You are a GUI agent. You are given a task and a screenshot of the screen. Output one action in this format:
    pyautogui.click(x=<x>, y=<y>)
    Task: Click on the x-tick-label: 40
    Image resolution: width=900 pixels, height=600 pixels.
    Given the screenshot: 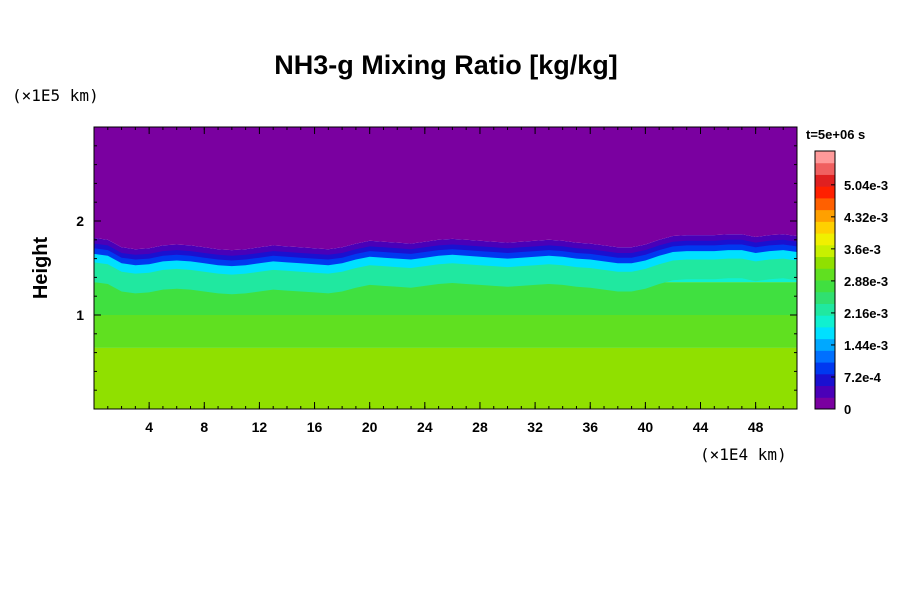 What is the action you would take?
    pyautogui.click(x=646, y=427)
    